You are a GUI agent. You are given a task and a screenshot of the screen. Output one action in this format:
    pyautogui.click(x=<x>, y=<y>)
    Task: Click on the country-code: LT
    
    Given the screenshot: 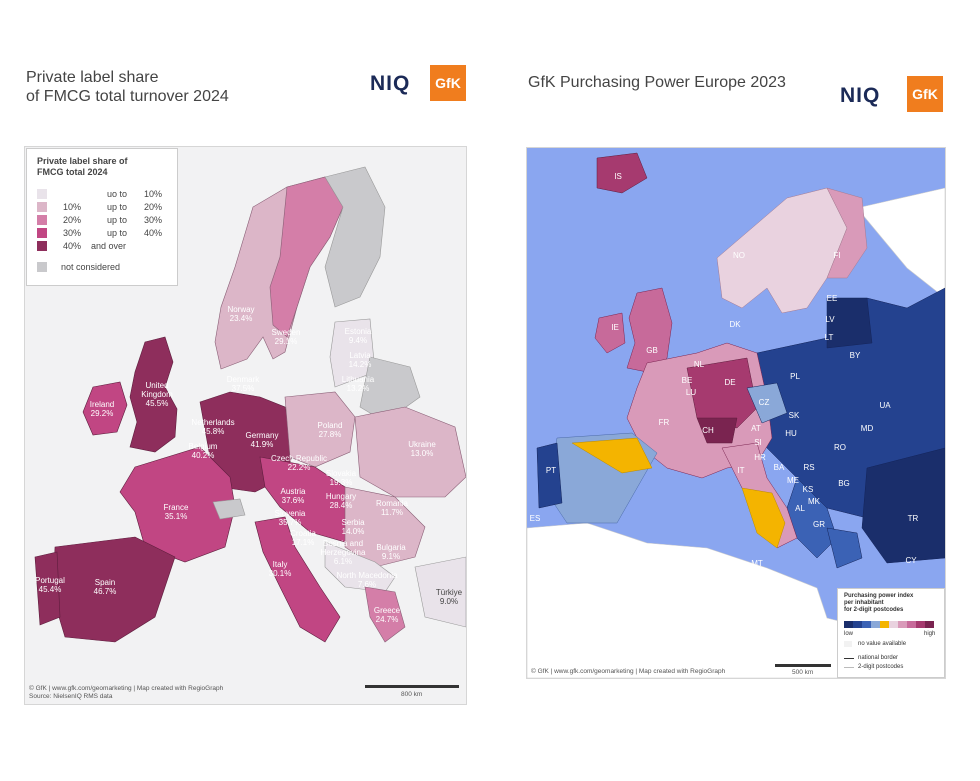 What is the action you would take?
    pyautogui.click(x=829, y=337)
    